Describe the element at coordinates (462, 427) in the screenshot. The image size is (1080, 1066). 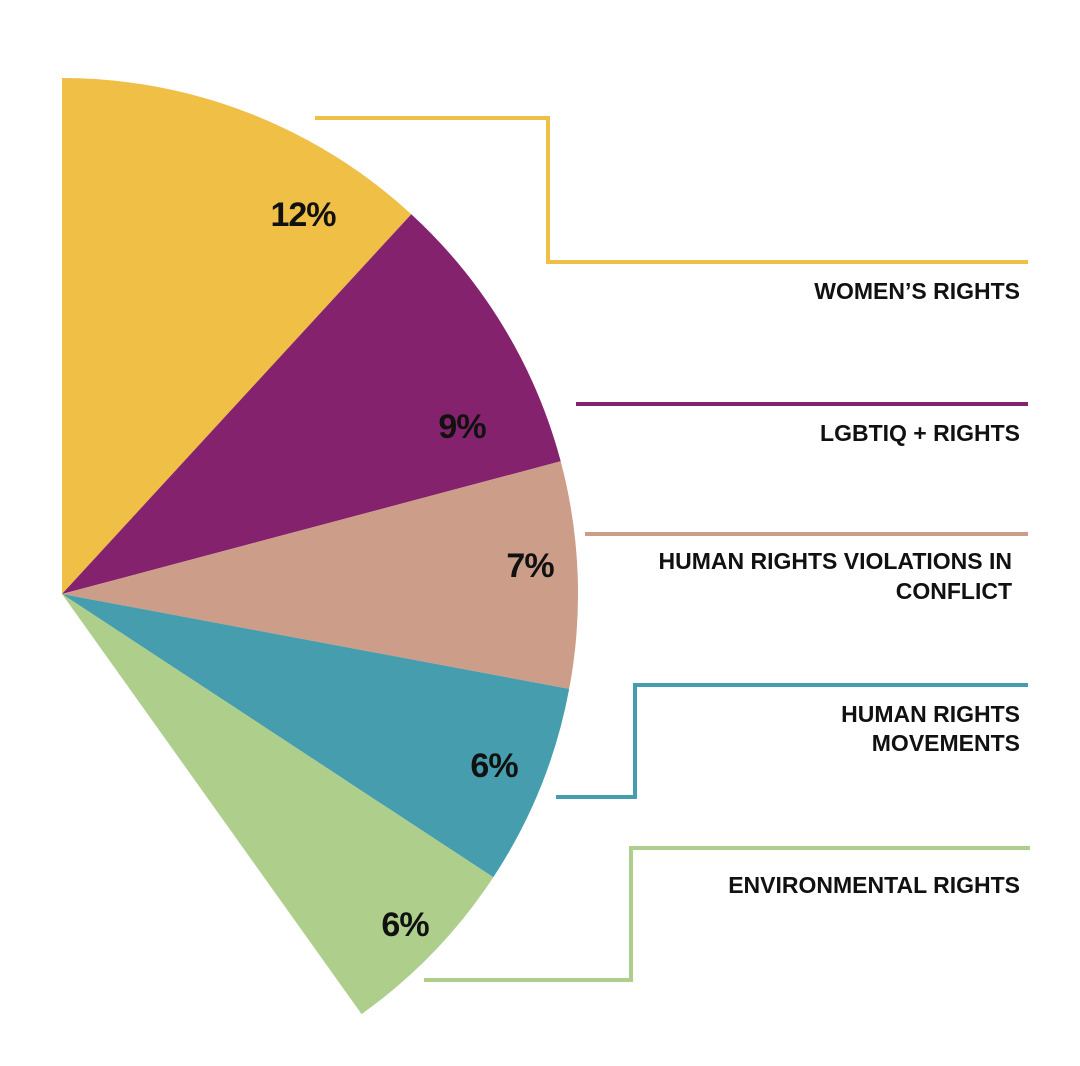
I see `slice-value-label-lgbtiq-rights: 9%` at that location.